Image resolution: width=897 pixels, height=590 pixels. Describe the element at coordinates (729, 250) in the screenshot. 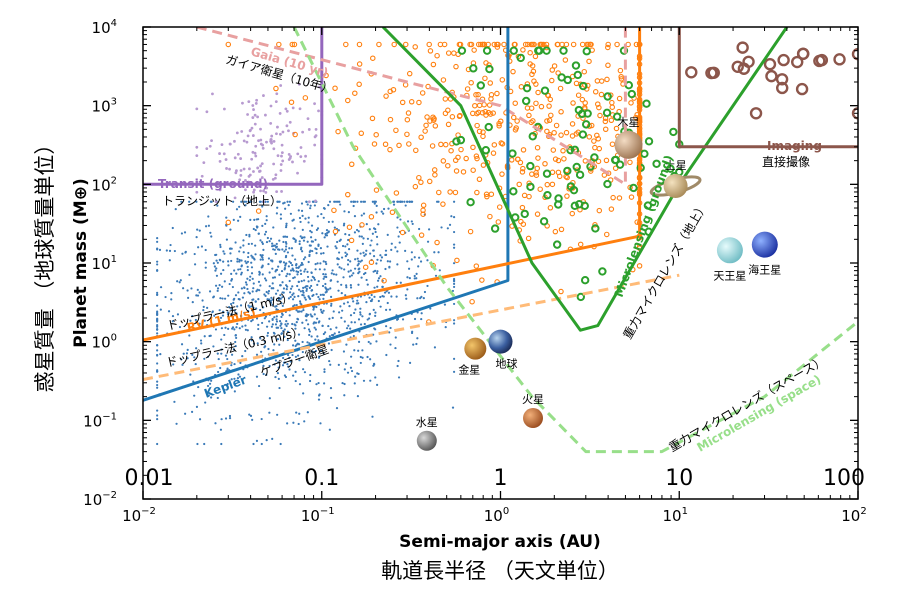

I see `planet-disc` at that location.